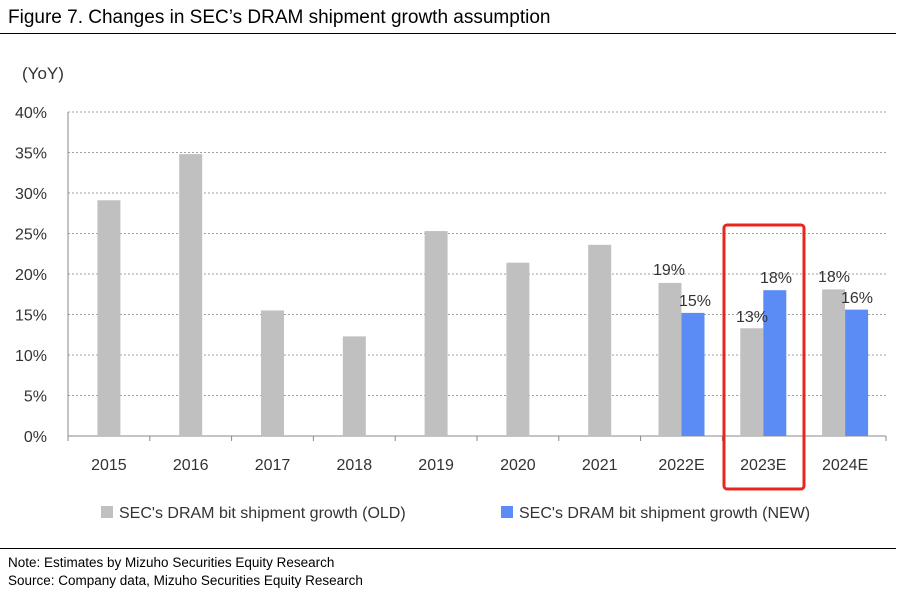 The height and width of the screenshot is (599, 908). What do you see at coordinates (600, 465) in the screenshot?
I see `x-tick-label: 2021` at bounding box center [600, 465].